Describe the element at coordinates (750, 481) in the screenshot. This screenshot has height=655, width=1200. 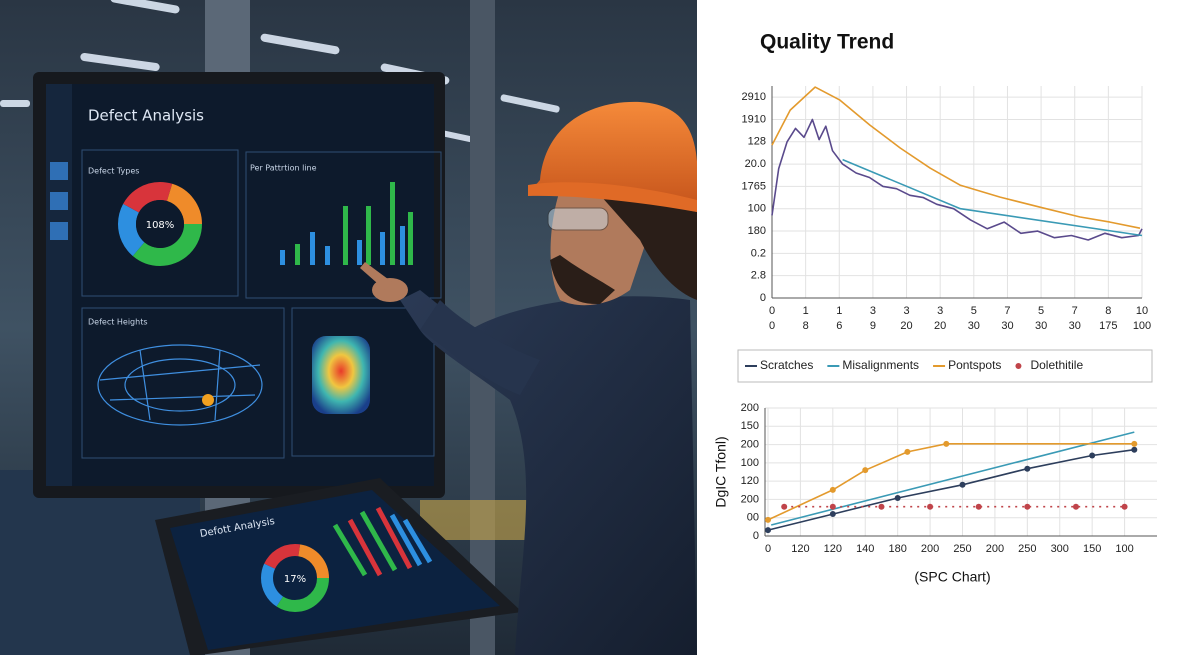
I see `y-tick-label: 120` at that location.